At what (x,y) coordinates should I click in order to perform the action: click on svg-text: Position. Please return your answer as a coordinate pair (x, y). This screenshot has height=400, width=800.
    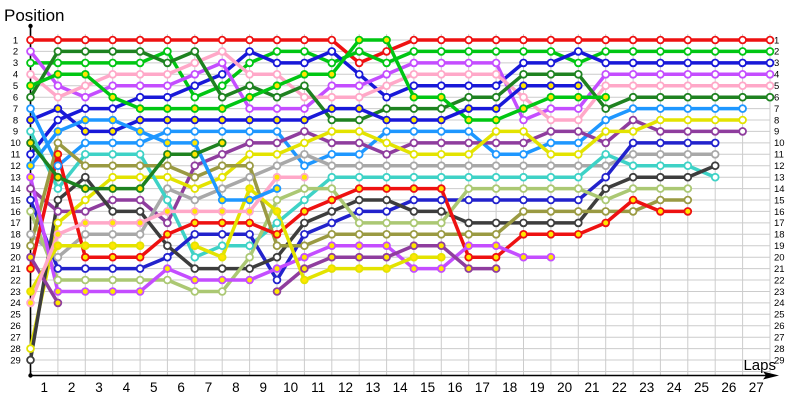
    Looking at the image, I should click on (34, 15).